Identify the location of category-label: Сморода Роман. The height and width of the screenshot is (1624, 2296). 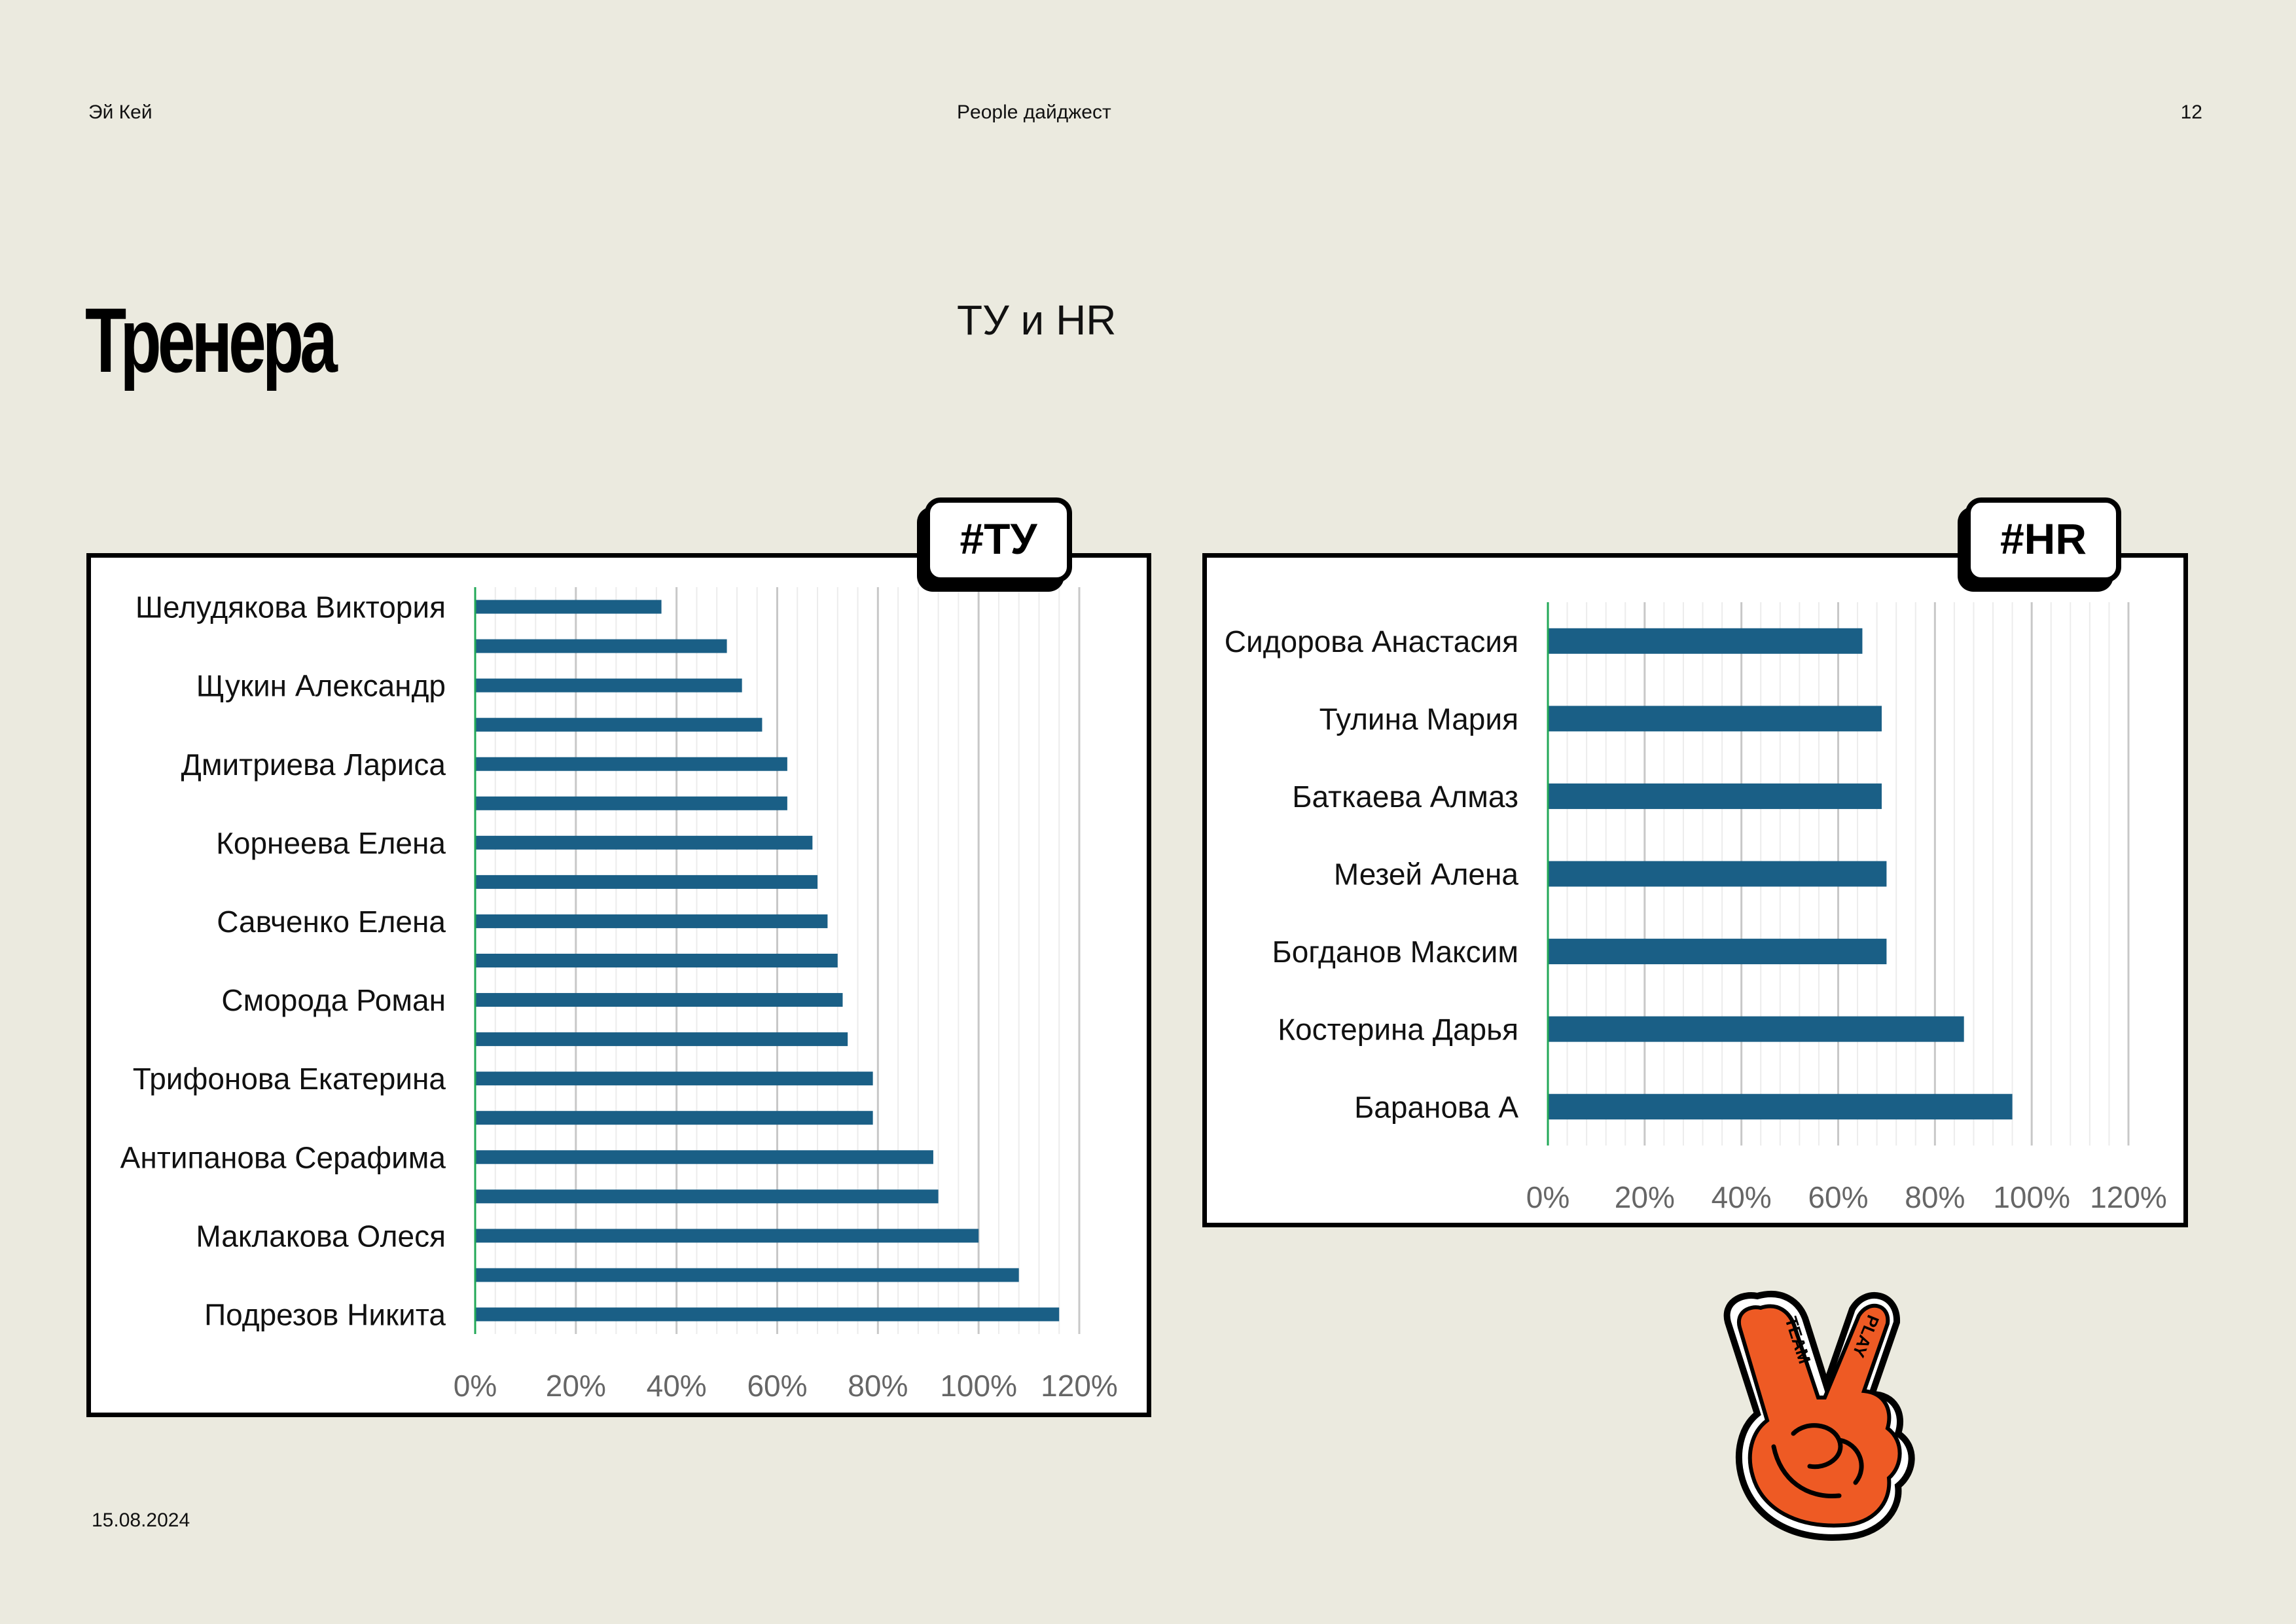
(333, 1000).